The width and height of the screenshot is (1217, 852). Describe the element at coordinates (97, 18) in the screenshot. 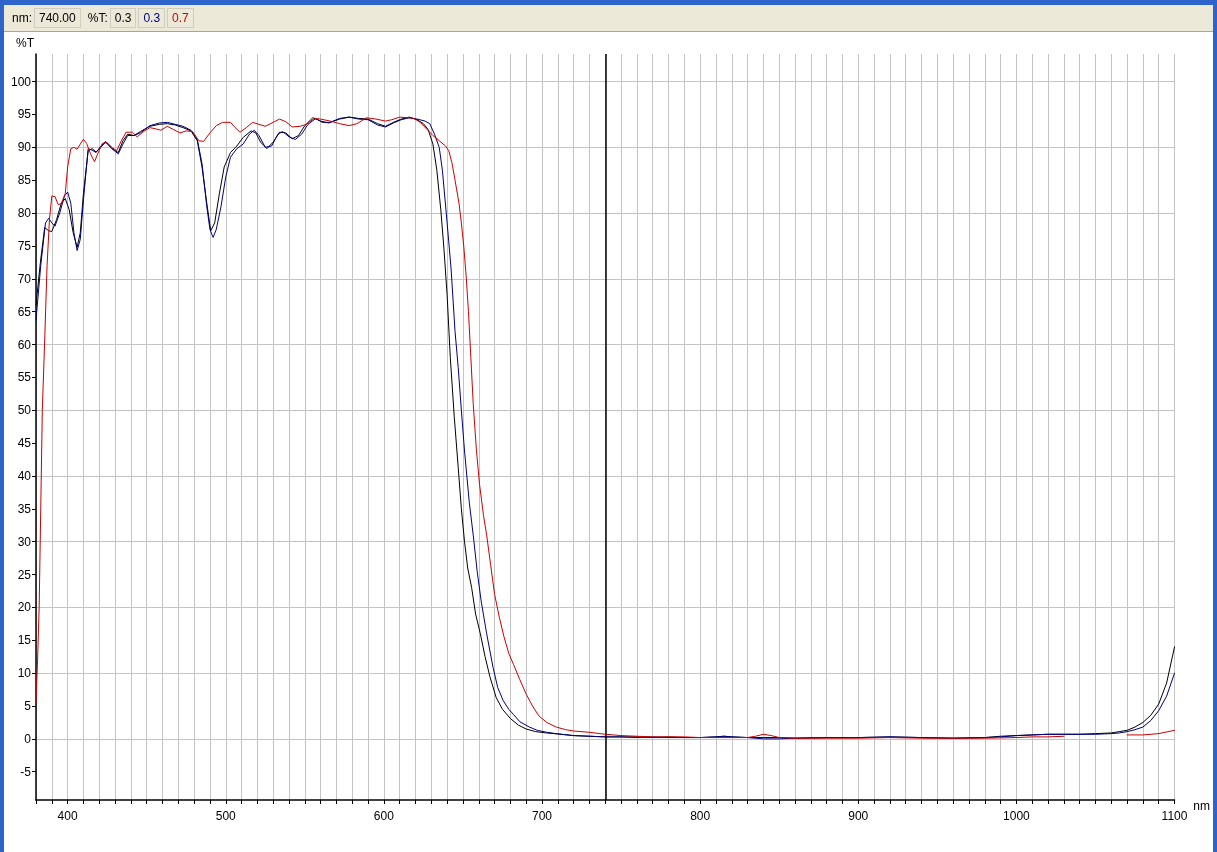

I see `text: %T:` at that location.